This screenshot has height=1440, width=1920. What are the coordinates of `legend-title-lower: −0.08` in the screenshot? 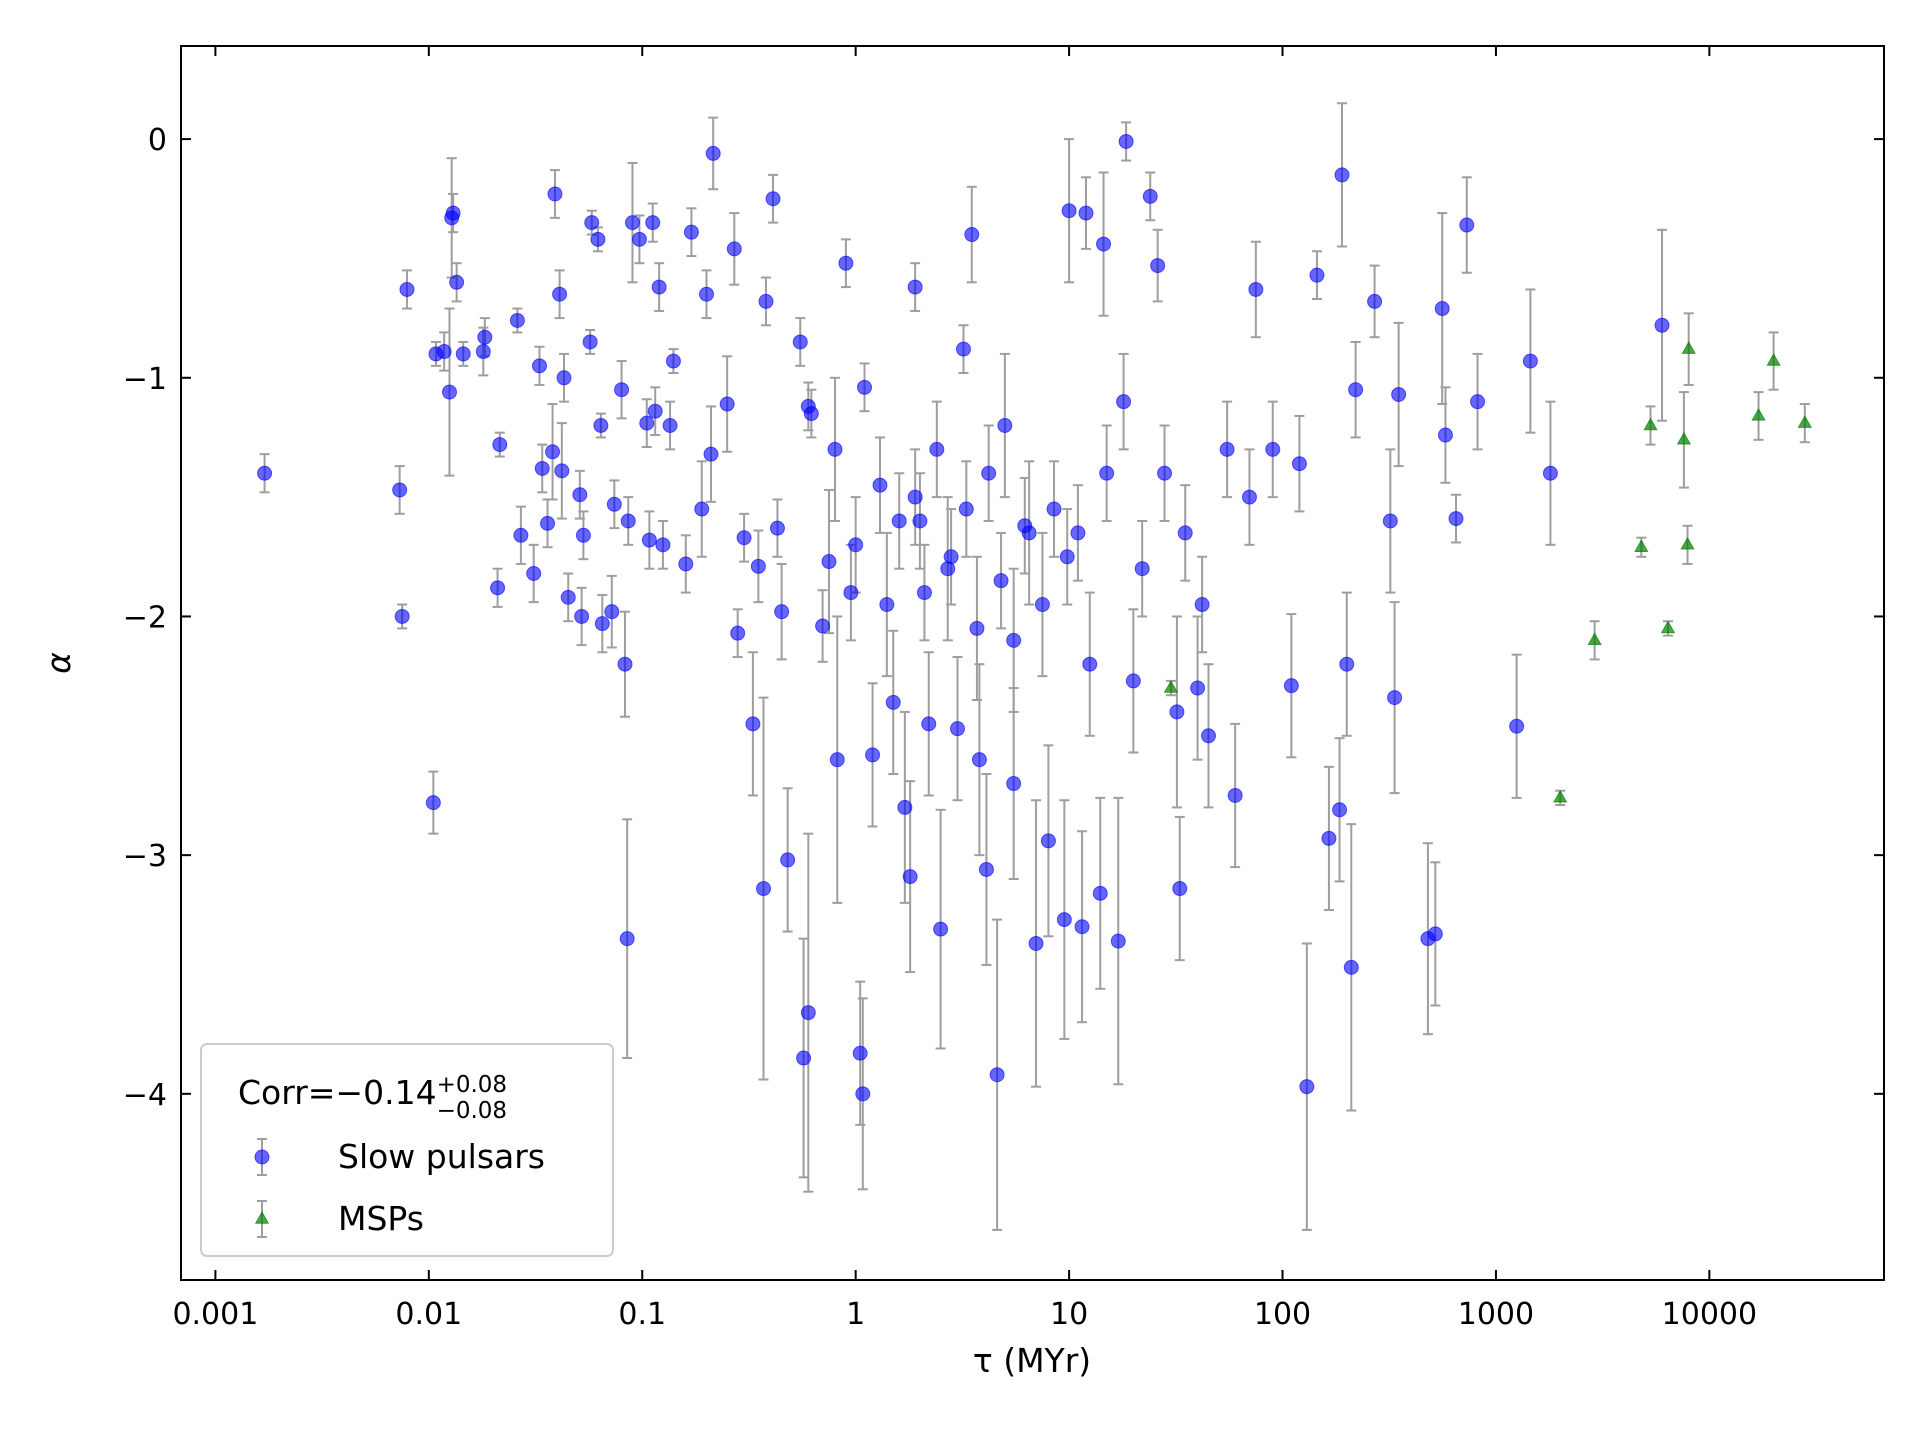 It's located at (472, 1111).